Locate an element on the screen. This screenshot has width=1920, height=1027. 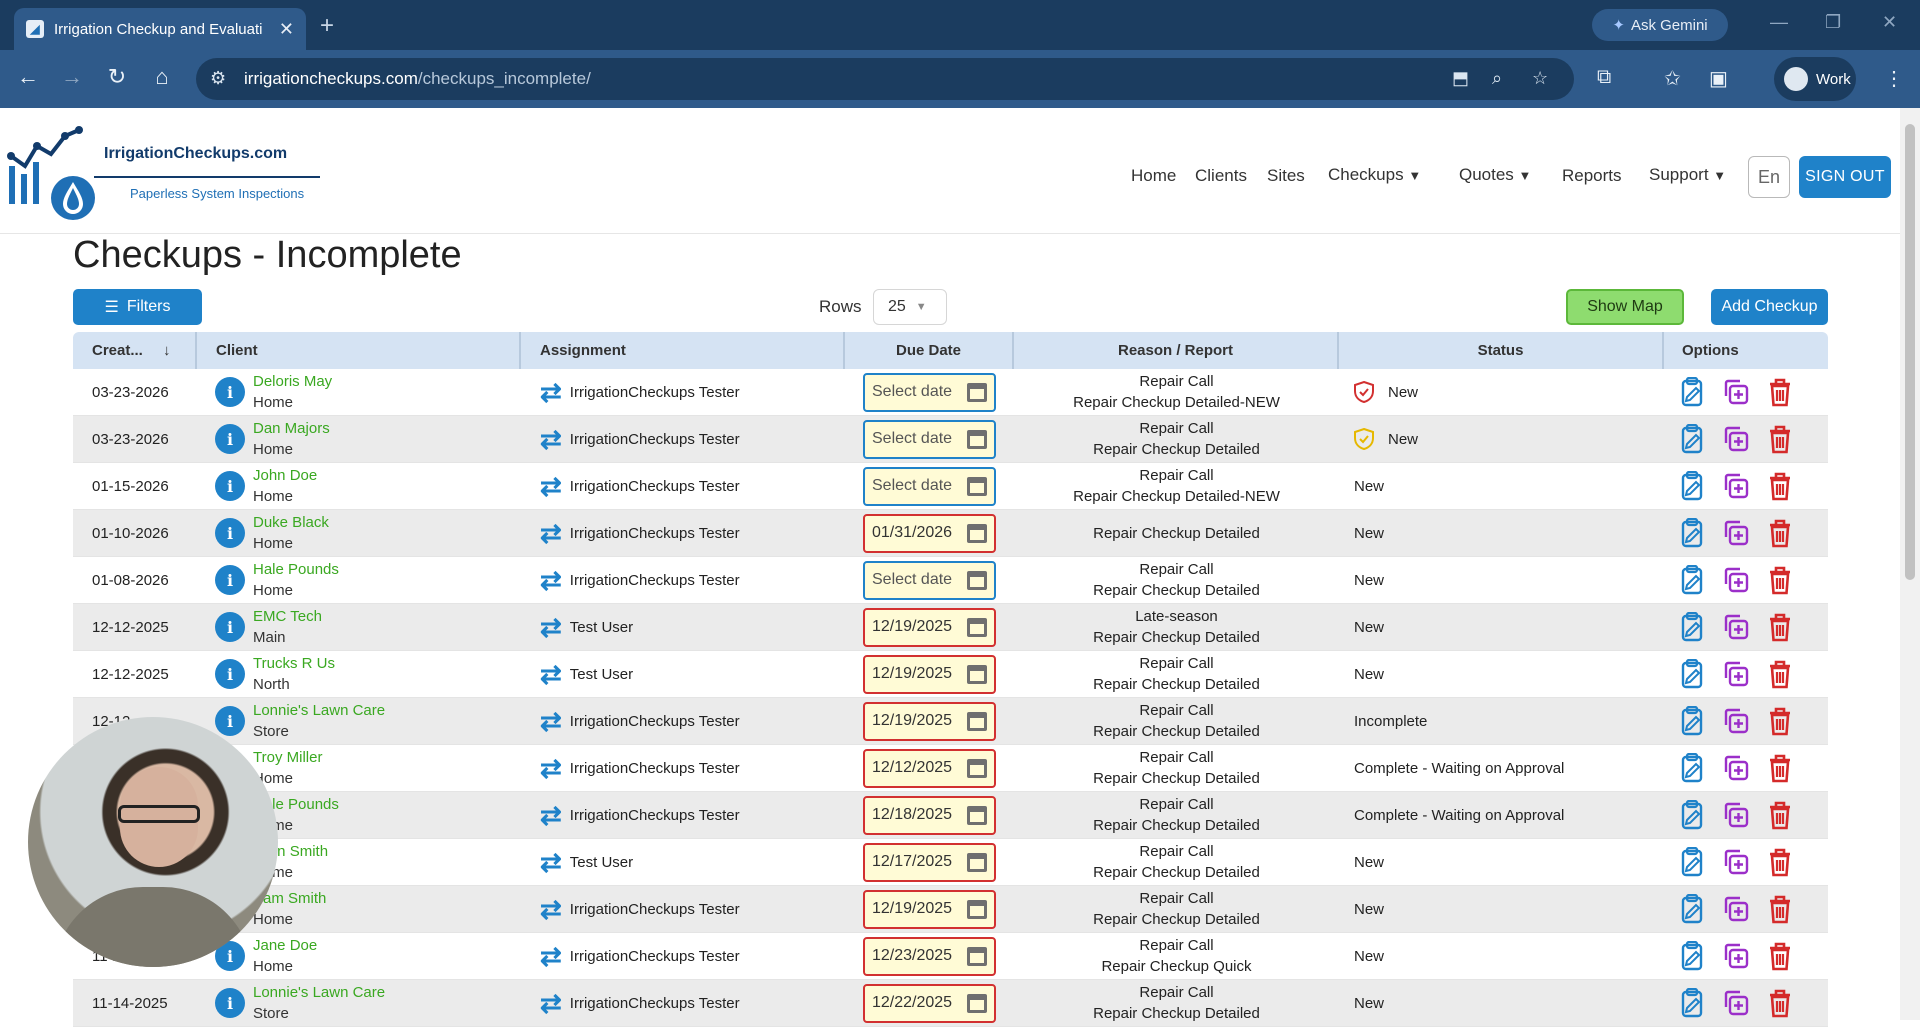
due-date-picker: 12/17/2025 is located at coordinates (929, 862).